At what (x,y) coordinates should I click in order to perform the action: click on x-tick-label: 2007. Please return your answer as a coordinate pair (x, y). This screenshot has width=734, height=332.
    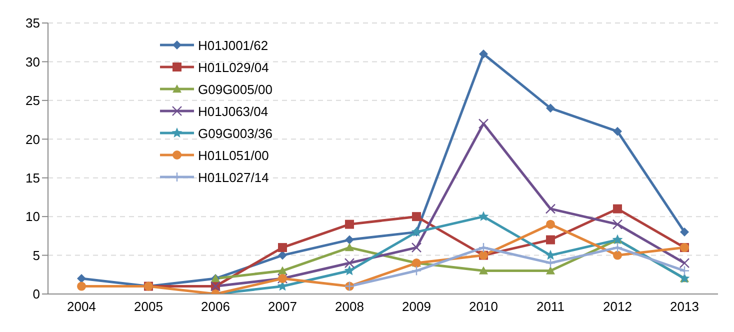
    Looking at the image, I should click on (282, 306).